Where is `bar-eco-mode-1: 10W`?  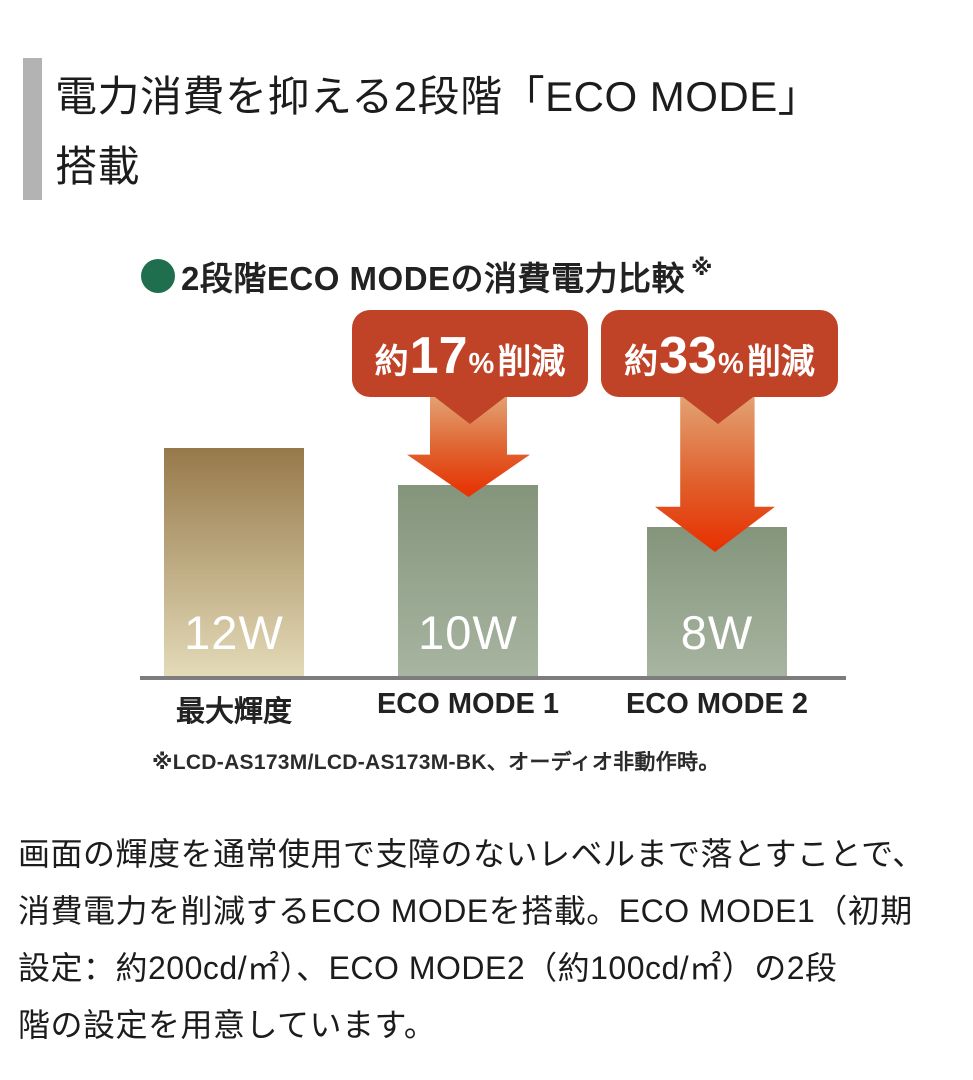 bar-eco-mode-1: 10W is located at coordinates (468, 581).